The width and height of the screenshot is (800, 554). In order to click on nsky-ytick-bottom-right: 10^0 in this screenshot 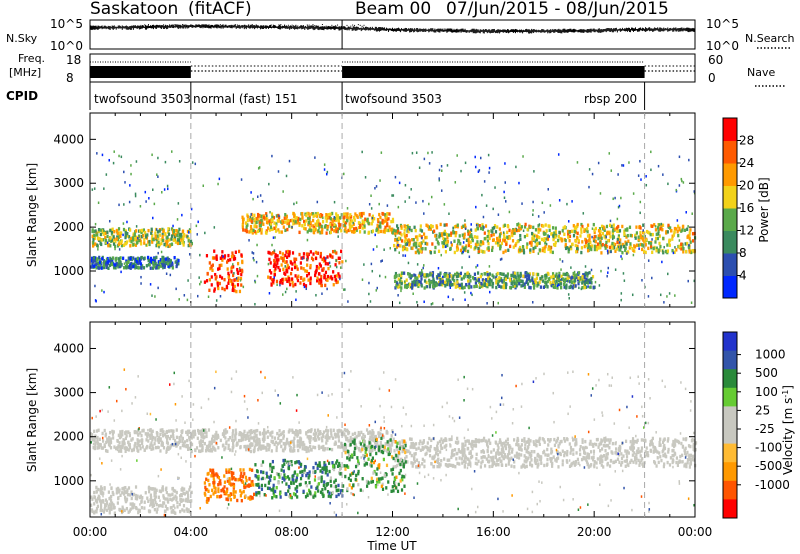, I will do `click(722, 46)`.